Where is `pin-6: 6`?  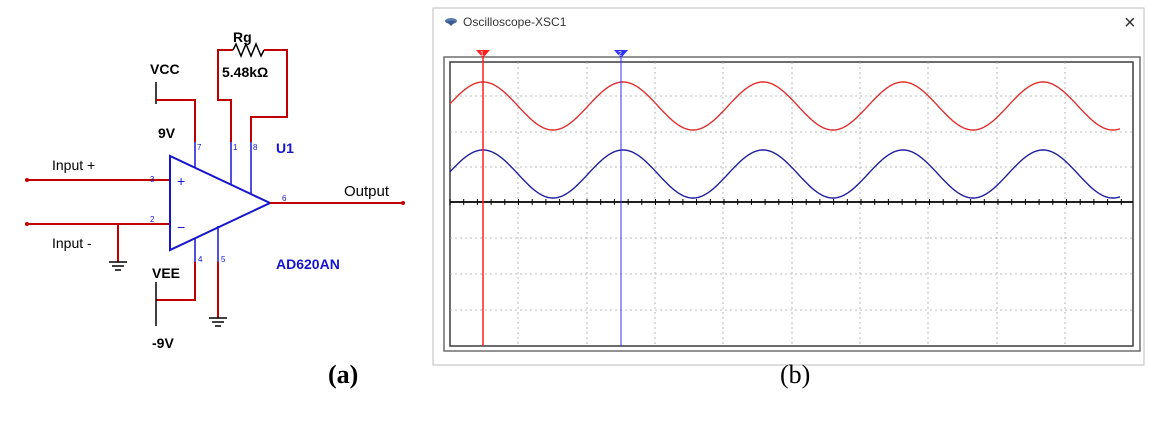 pin-6: 6 is located at coordinates (284, 198).